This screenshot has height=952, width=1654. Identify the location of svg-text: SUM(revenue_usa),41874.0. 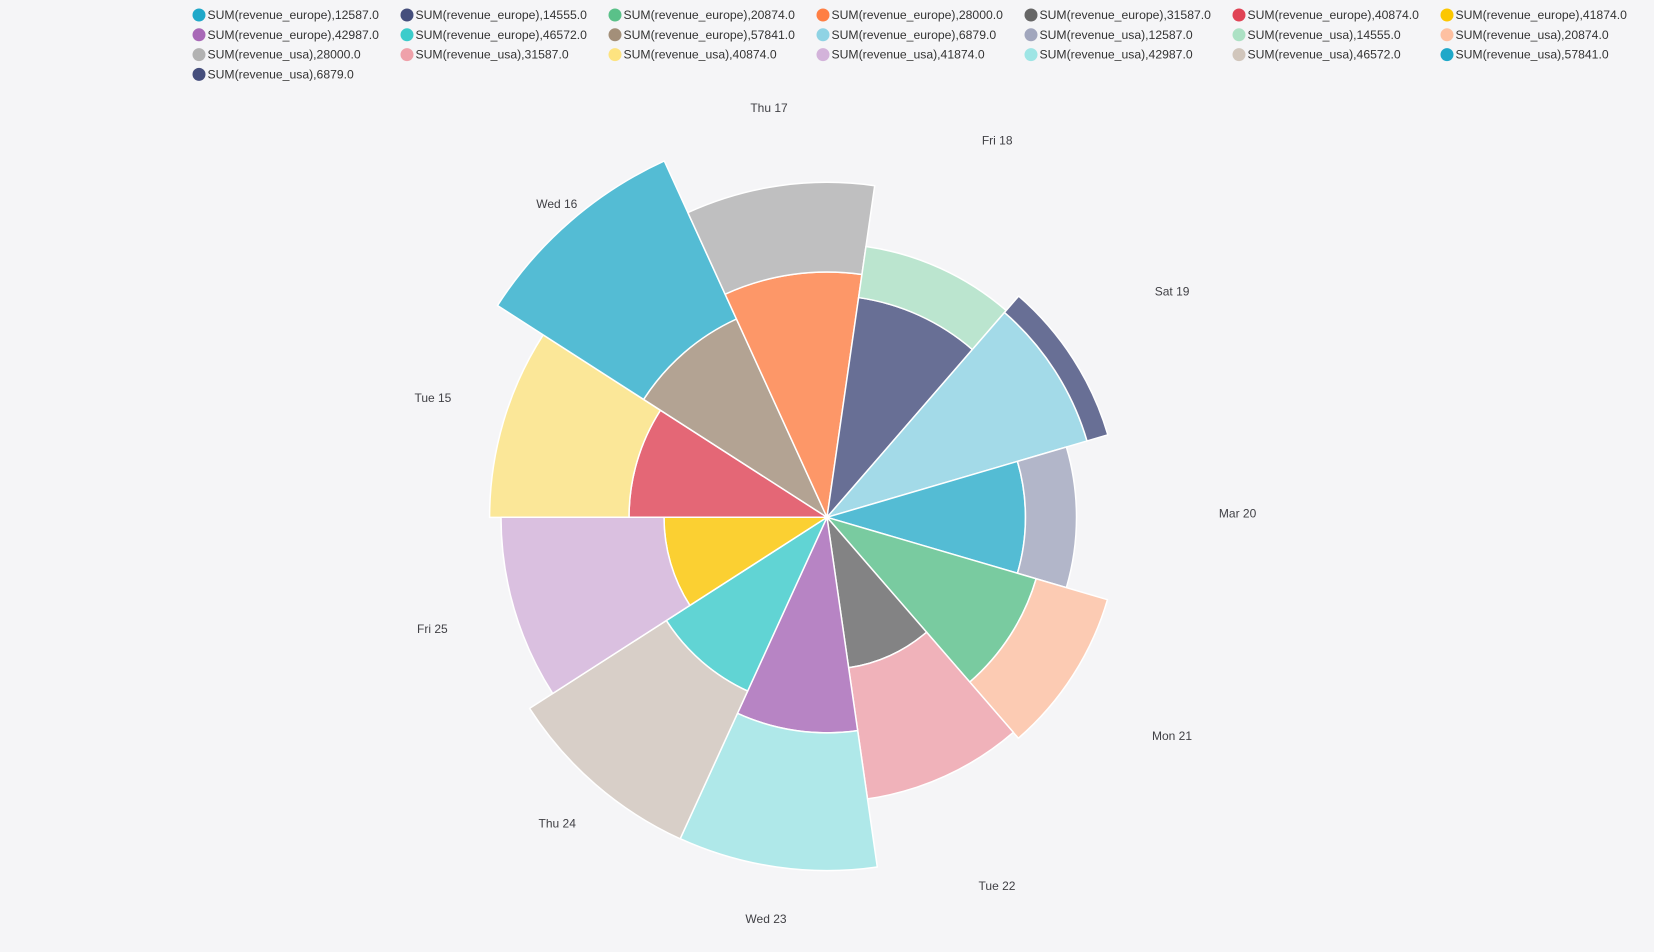
(908, 55).